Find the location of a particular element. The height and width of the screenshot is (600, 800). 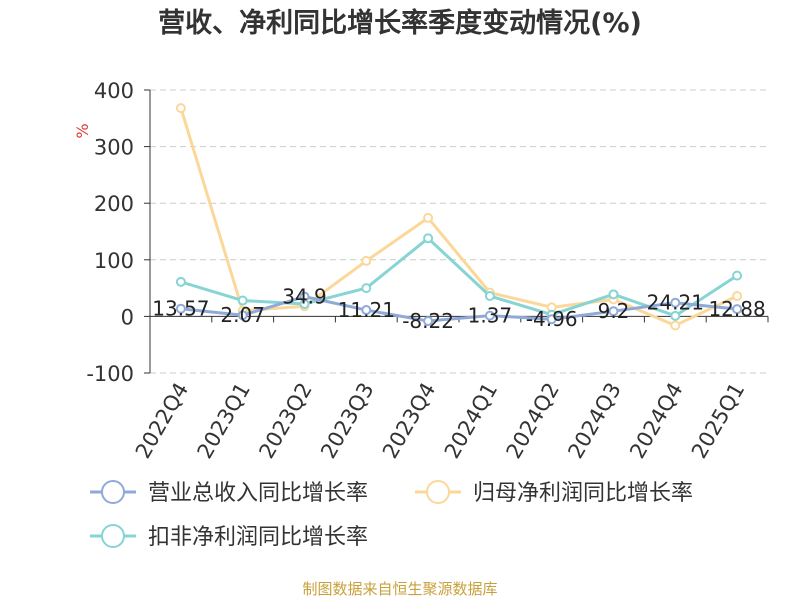

data-label: 12.88 is located at coordinates (736, 309).